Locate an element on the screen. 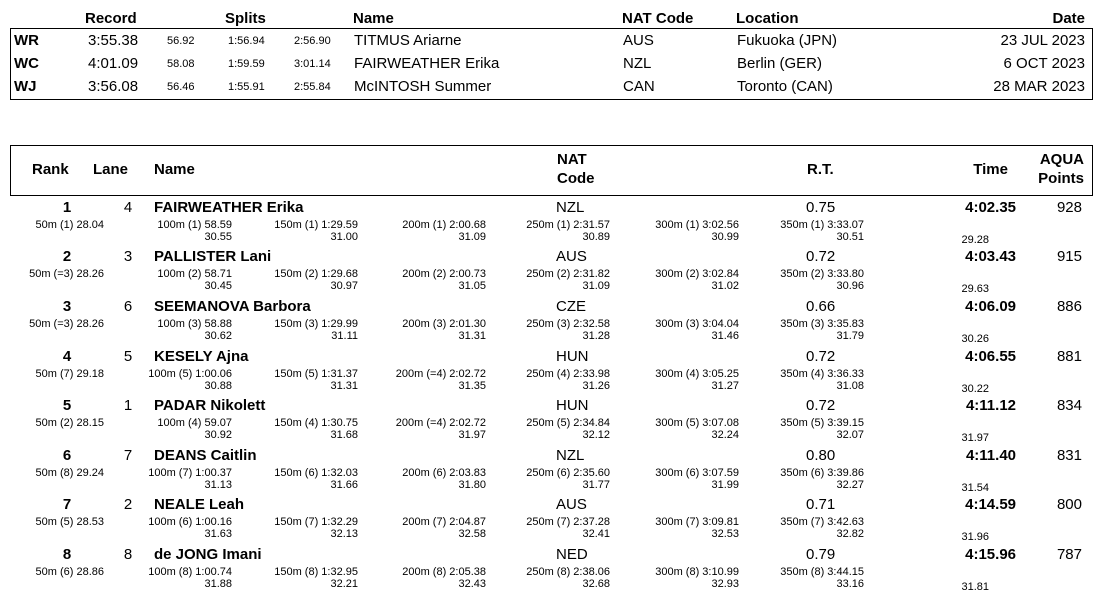 The width and height of the screenshot is (1100, 604). split-200: 200m (2) 2:00.73 is located at coordinates (444, 274).